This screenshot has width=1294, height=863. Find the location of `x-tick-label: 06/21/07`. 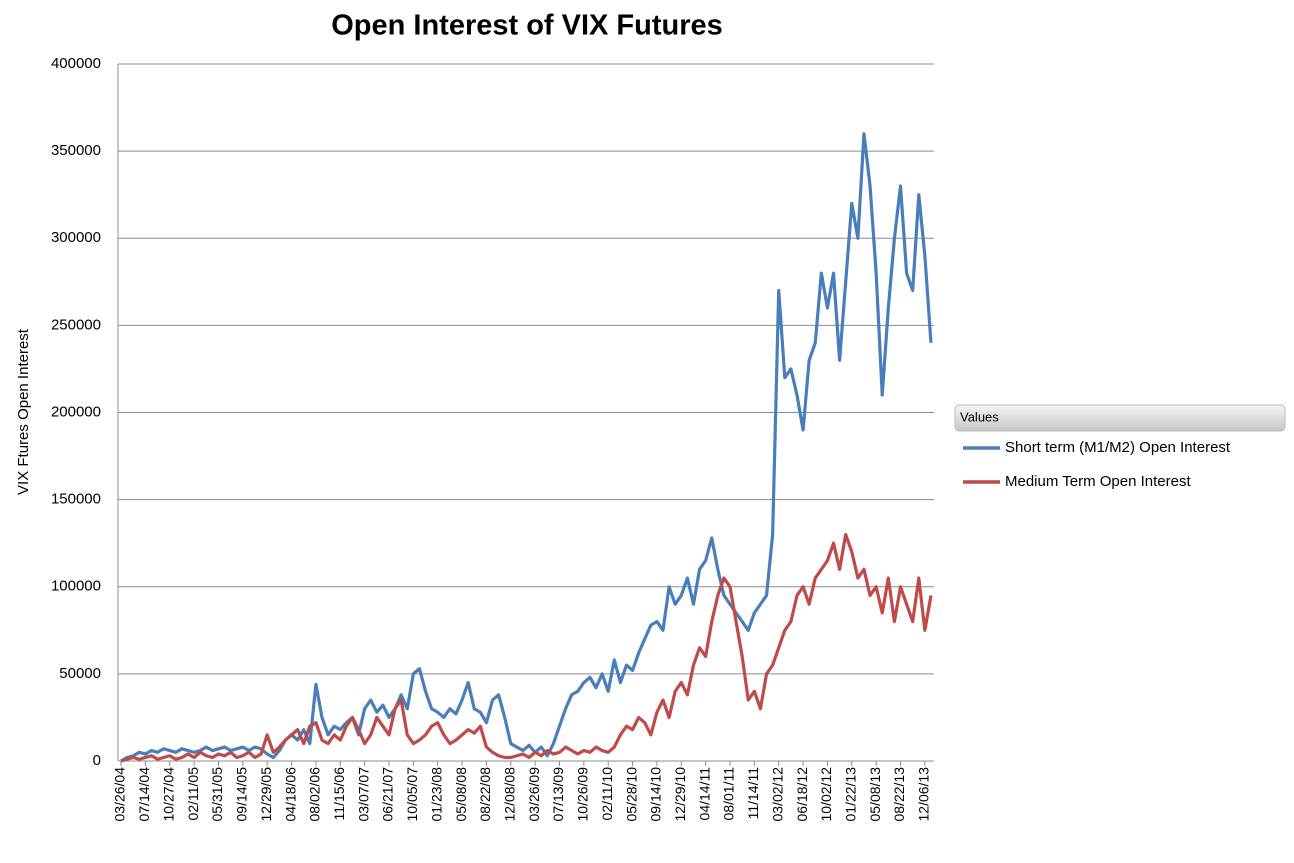

x-tick-label: 06/21/07 is located at coordinates (388, 794).